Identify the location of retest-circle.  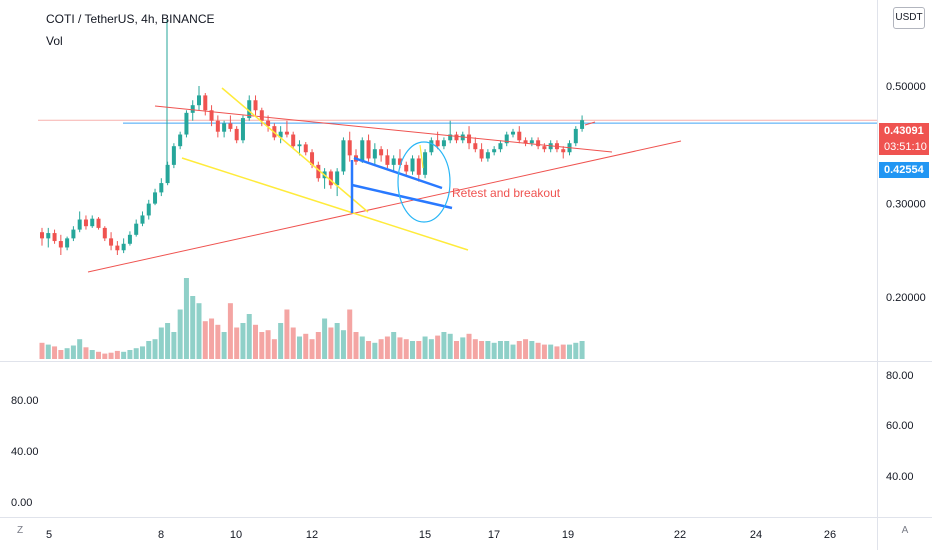
(424, 182).